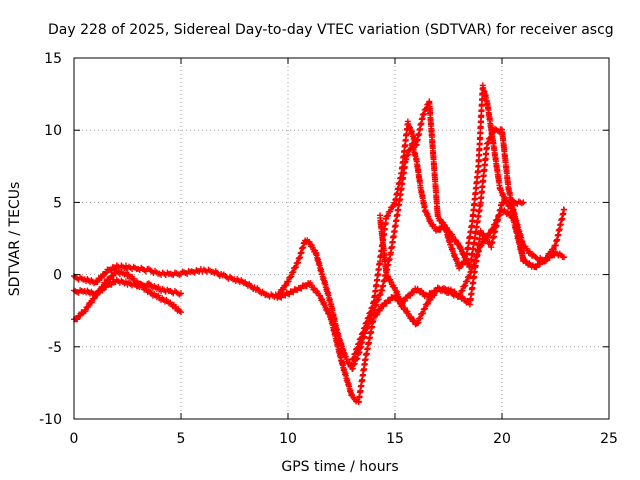 The image size is (640, 480). Describe the element at coordinates (15, 239) in the screenshot. I see `y-axis-label: SDTVAR / TECUs` at that location.